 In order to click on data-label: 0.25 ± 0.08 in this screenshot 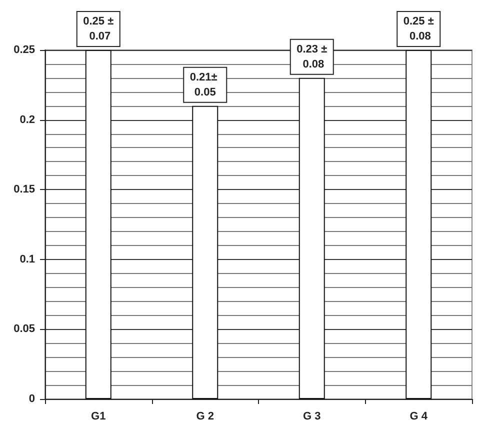, I will do `click(418, 29)`.